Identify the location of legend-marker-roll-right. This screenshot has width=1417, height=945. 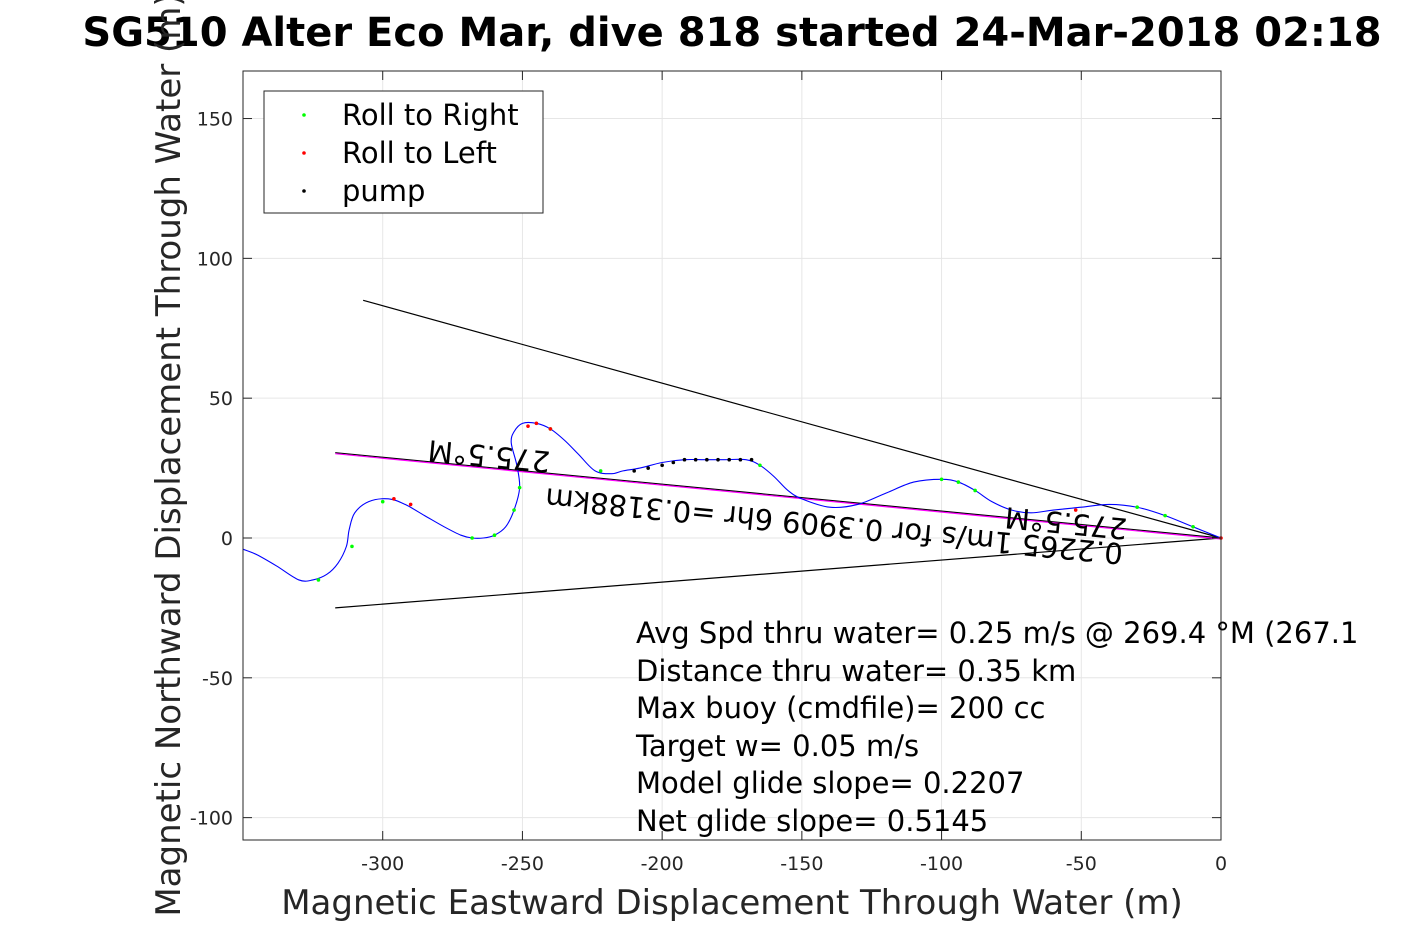
(304, 115).